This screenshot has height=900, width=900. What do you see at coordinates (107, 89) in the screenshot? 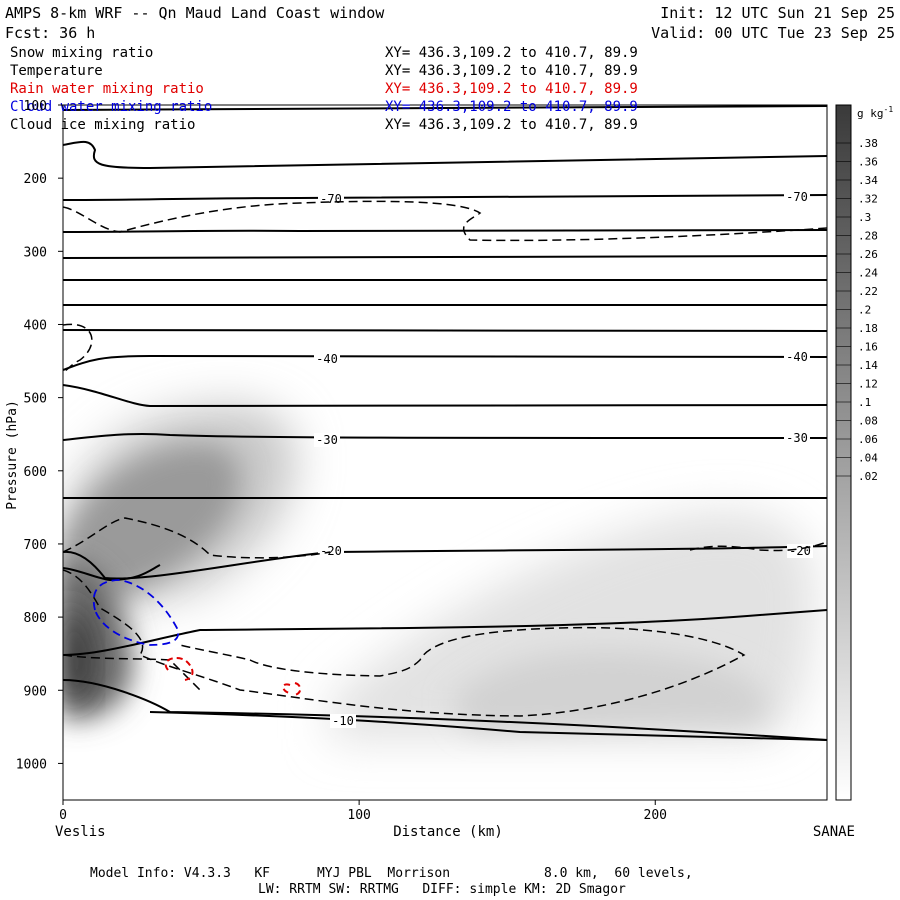
I see `legend-field-name: Rain water mixing ratio` at bounding box center [107, 89].